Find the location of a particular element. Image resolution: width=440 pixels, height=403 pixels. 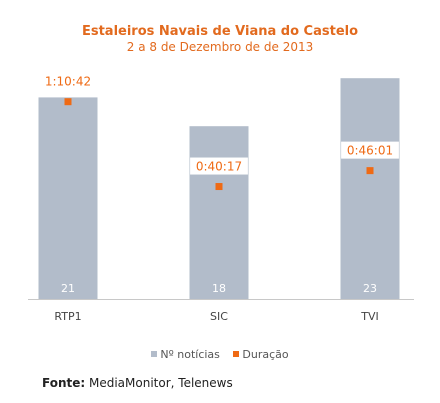

bar-tvi is located at coordinates (370, 188).